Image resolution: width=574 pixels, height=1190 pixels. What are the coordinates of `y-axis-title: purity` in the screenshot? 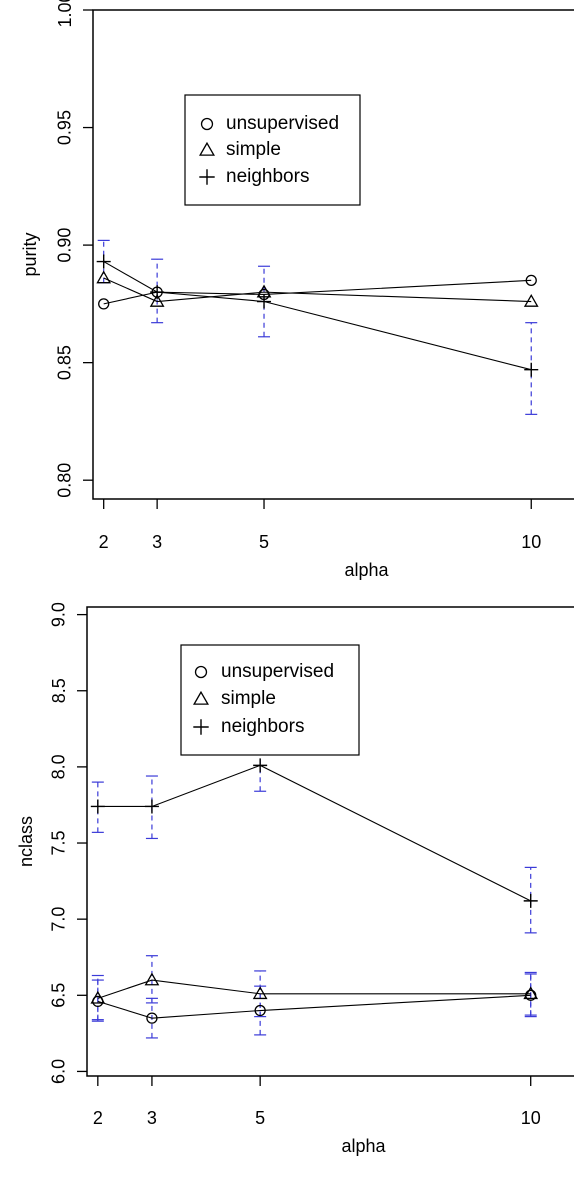 It's located at (30, 254).